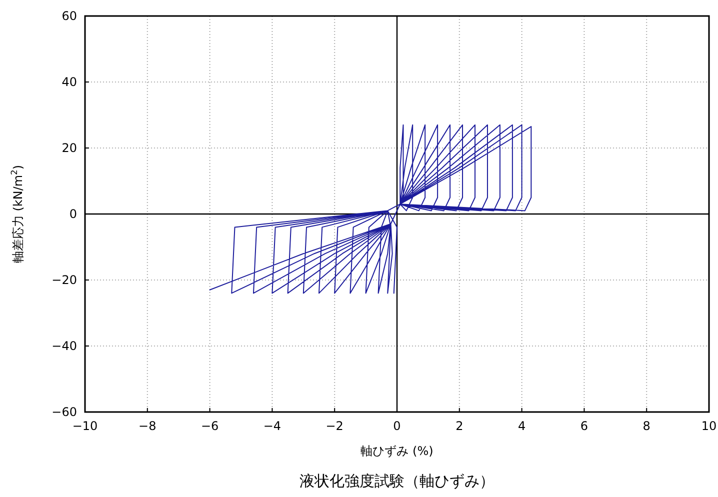  What do you see at coordinates (460, 426) in the screenshot?
I see `xtick: 2` at bounding box center [460, 426].